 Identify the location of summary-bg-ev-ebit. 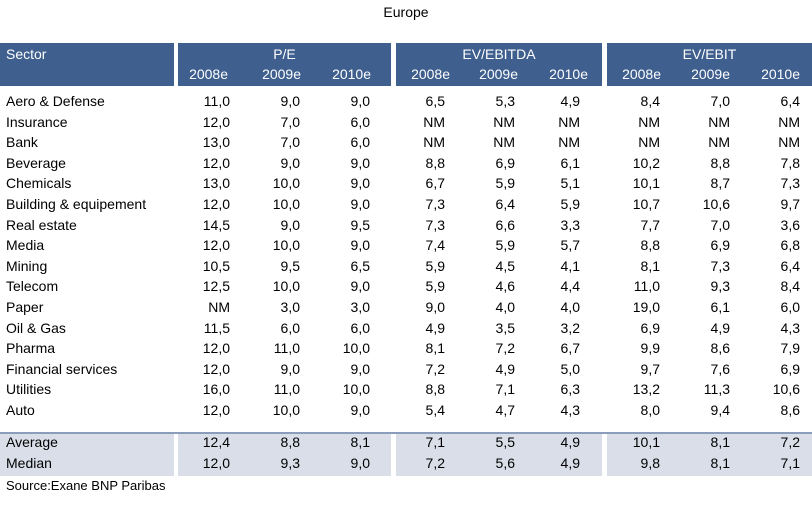
(709, 455).